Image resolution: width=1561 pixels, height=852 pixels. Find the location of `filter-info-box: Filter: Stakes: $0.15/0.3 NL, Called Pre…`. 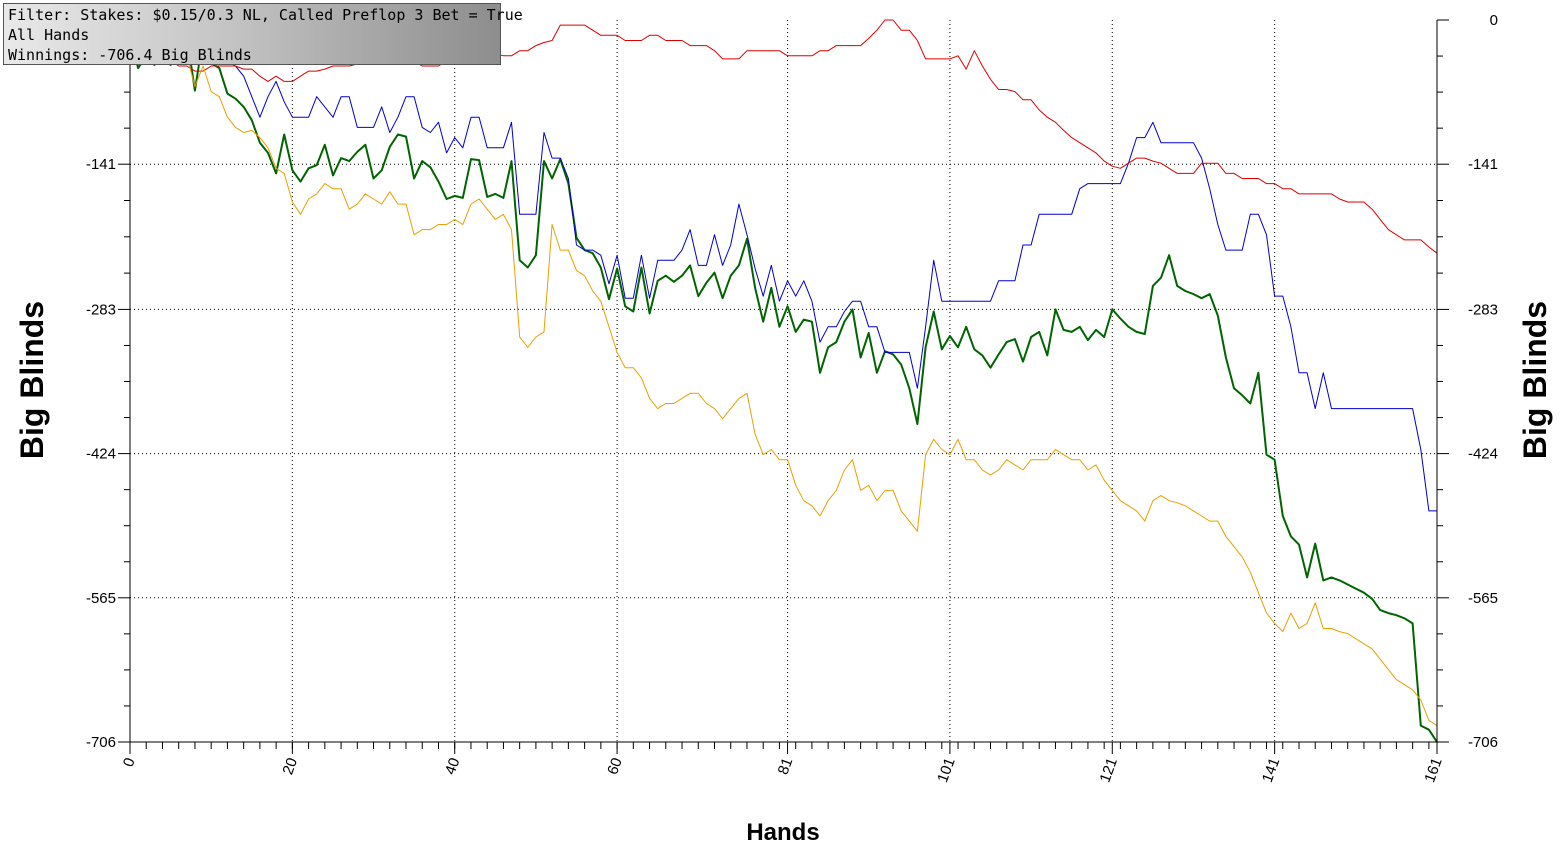

filter-info-box: Filter: Stakes: $0.15/0.3 NL, Called Pre… is located at coordinates (263, 34).